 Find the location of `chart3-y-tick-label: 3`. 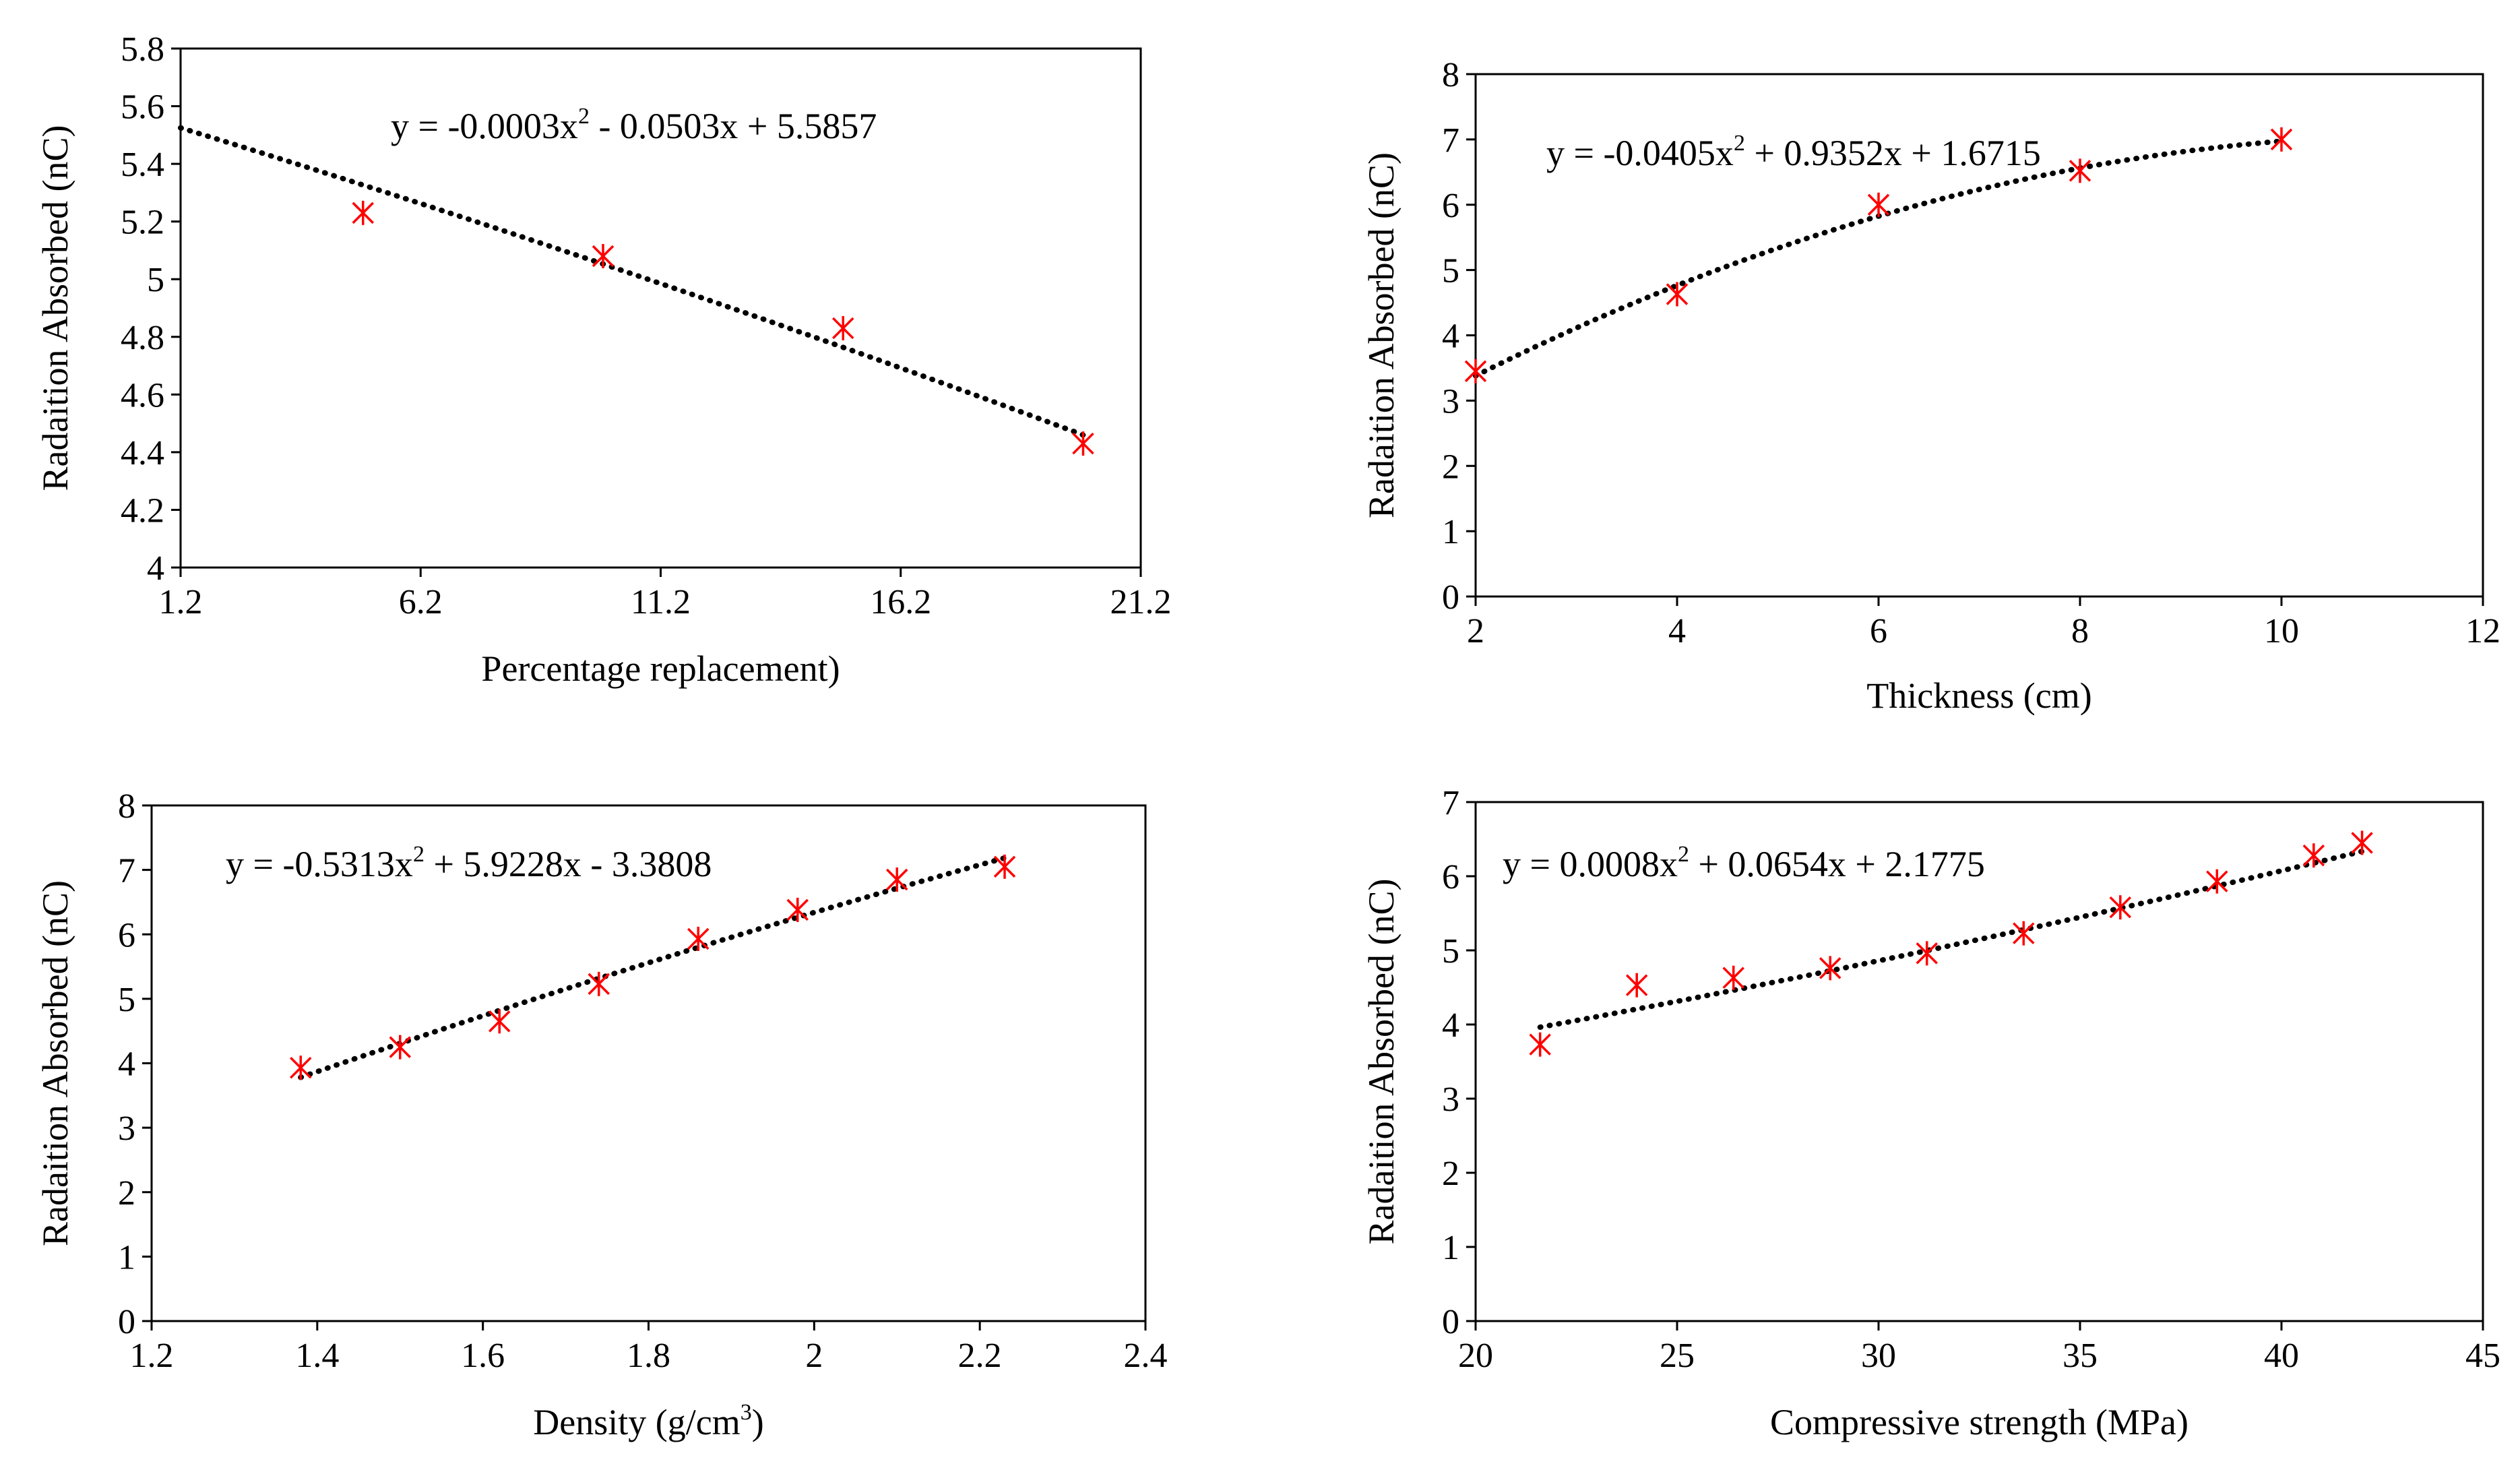

chart3-y-tick-label: 3 is located at coordinates (126, 1128).